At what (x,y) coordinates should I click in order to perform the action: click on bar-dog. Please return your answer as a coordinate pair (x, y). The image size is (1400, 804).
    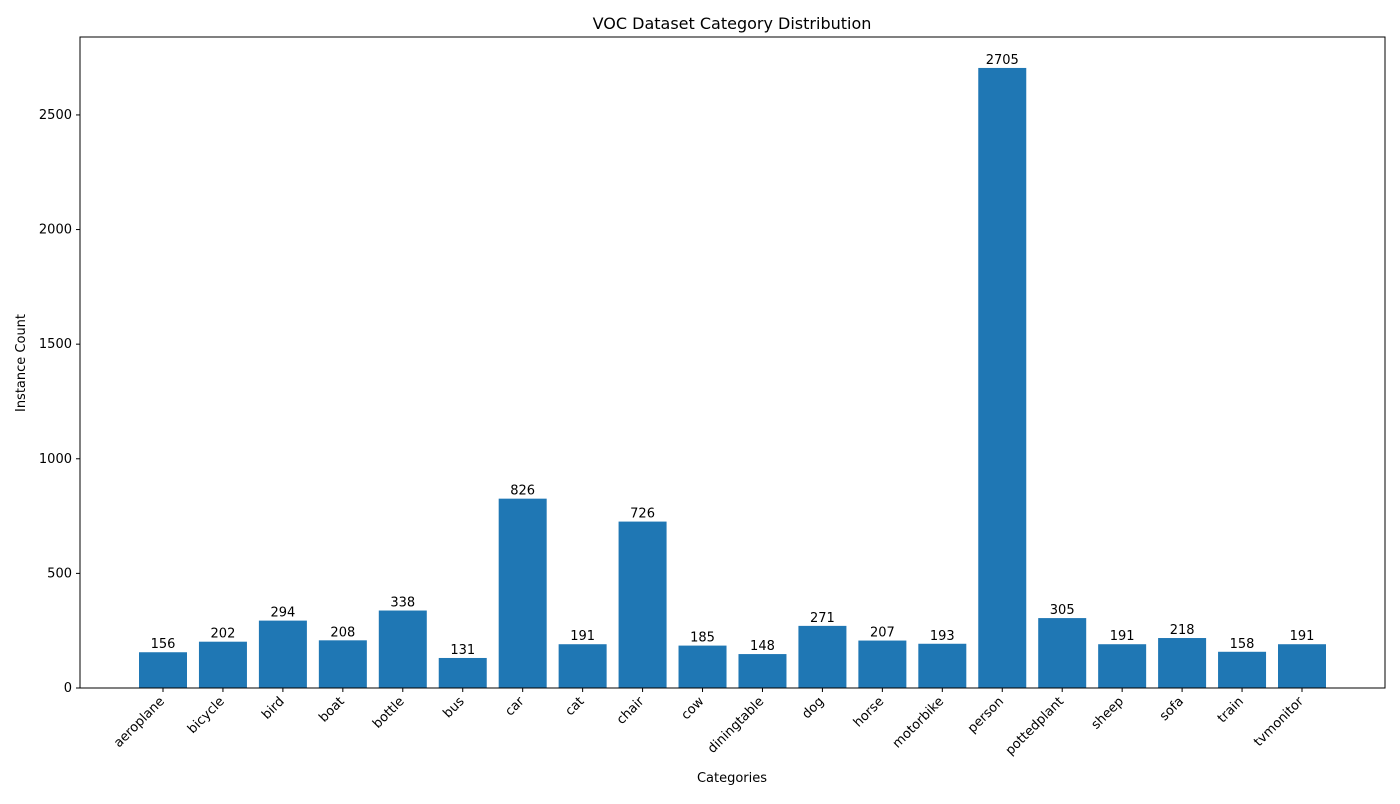
    Looking at the image, I should click on (822, 656).